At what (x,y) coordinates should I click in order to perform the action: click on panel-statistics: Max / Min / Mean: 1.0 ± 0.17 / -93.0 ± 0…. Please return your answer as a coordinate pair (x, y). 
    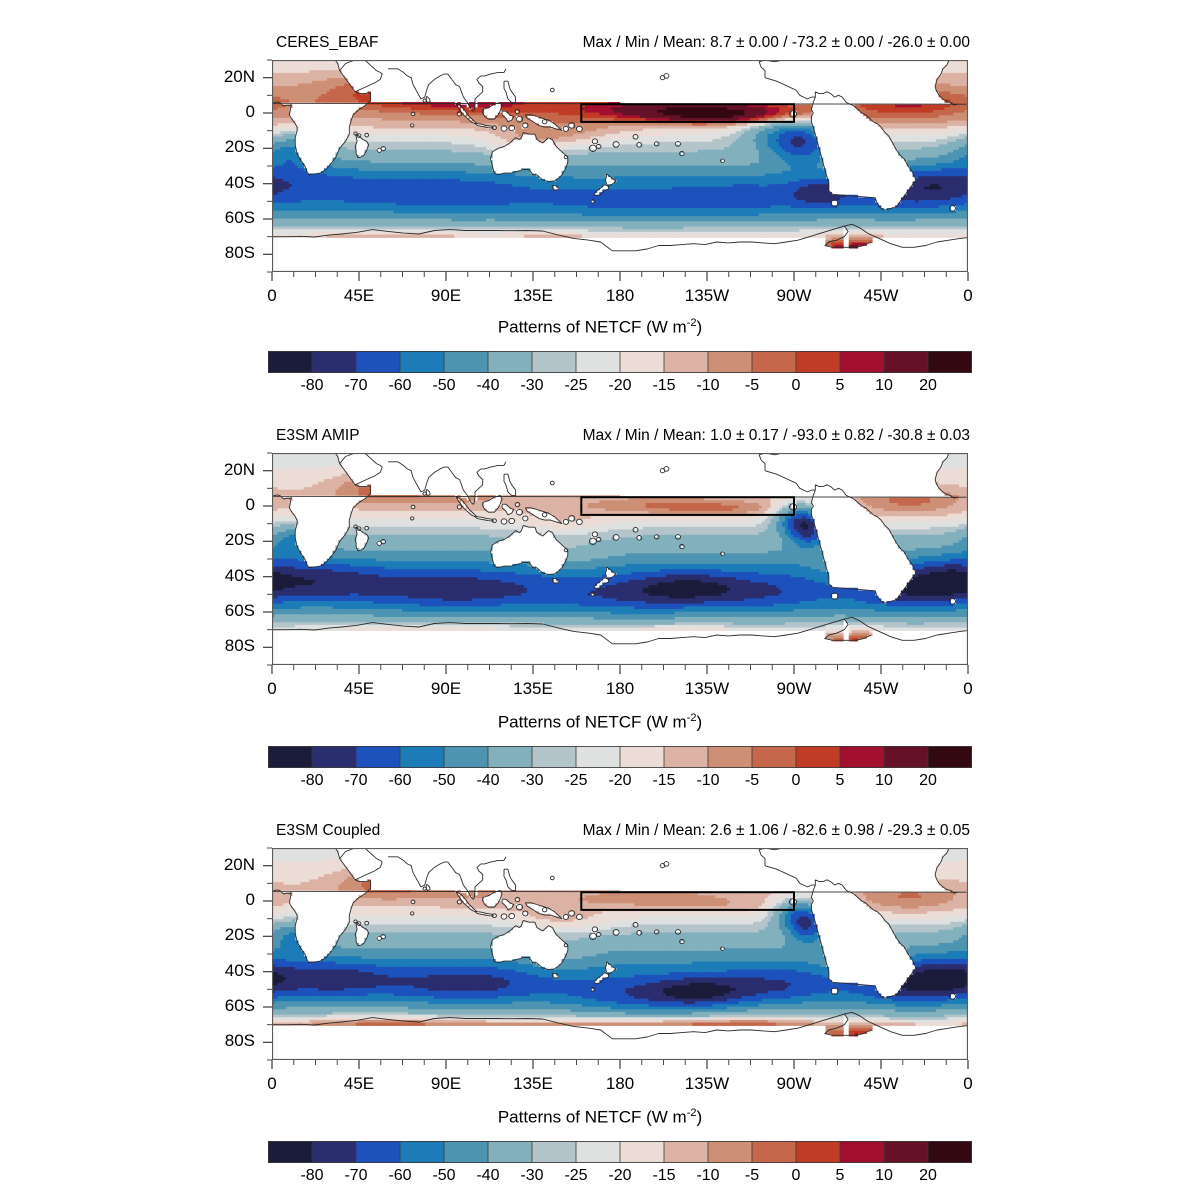
    Looking at the image, I should click on (776, 436).